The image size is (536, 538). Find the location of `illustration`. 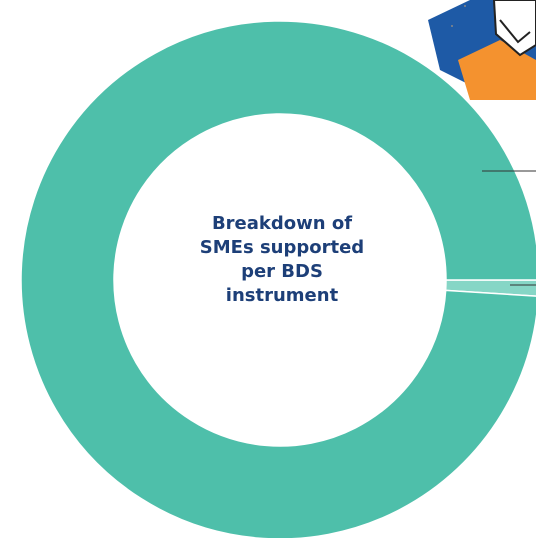

illustration is located at coordinates (482, 50).